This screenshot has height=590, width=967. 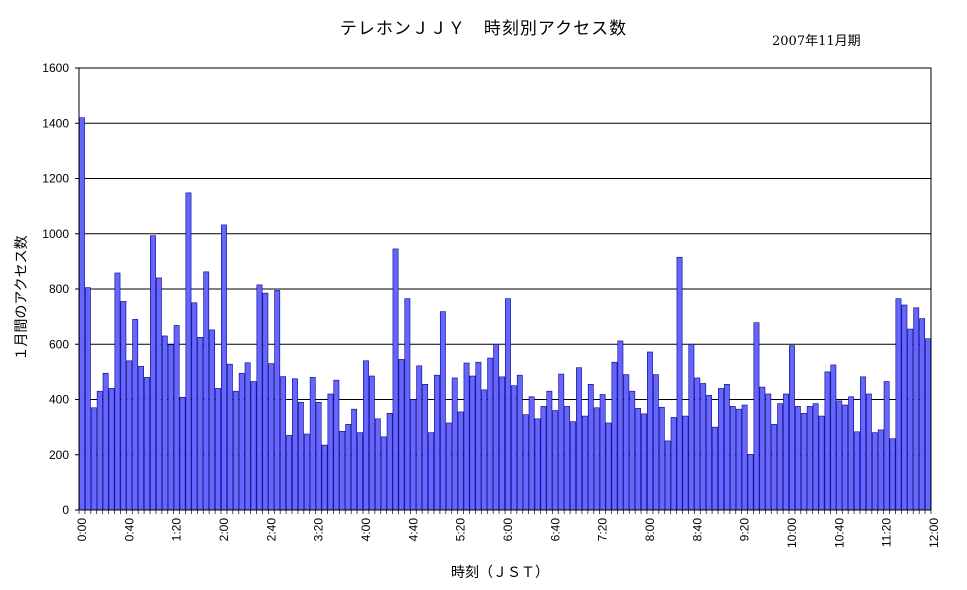 I want to click on x-tick-label: 0:00, so click(x=82, y=530).